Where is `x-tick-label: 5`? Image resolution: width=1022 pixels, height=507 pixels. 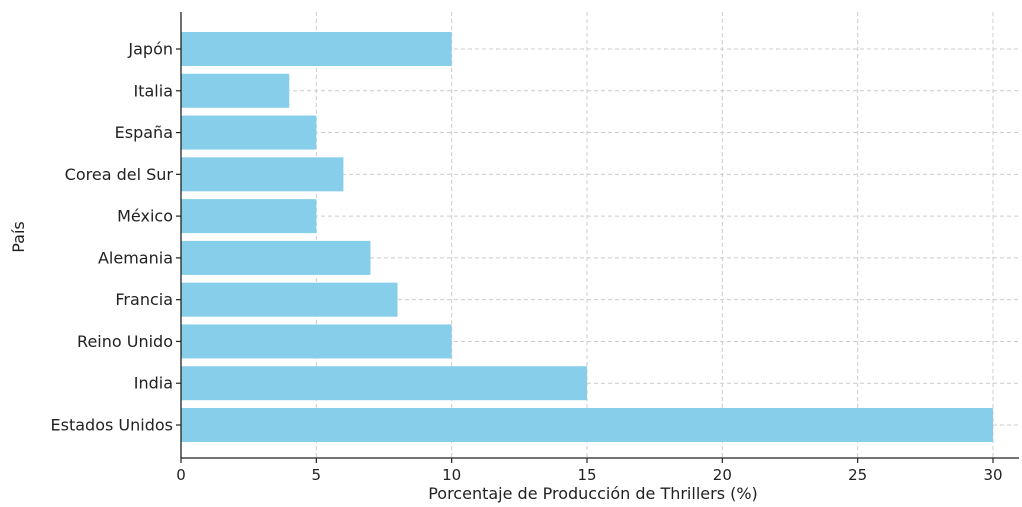 x-tick-label: 5 is located at coordinates (317, 475).